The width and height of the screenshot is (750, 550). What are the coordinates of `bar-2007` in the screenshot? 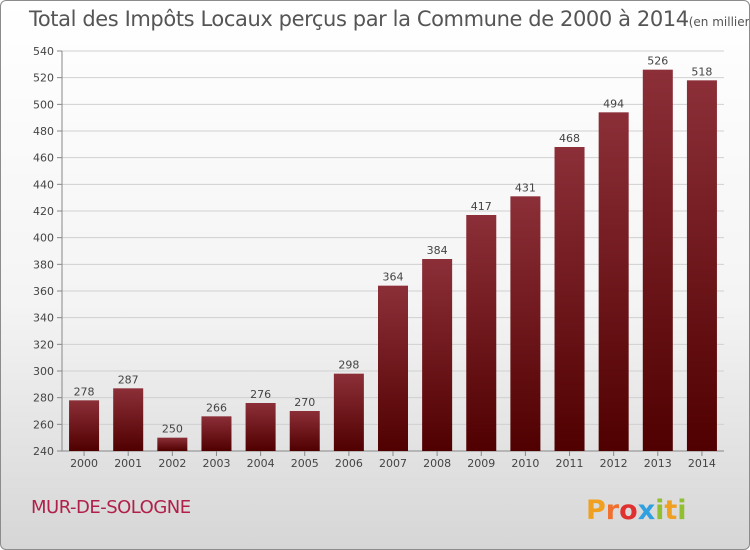 It's located at (393, 368).